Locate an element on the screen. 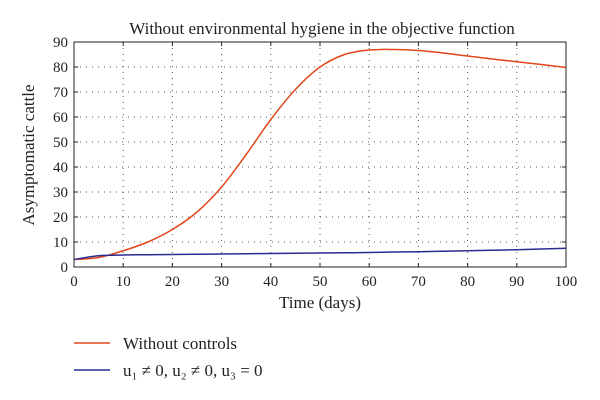 The width and height of the screenshot is (600, 400). y-tick-label: 70 is located at coordinates (60, 93).